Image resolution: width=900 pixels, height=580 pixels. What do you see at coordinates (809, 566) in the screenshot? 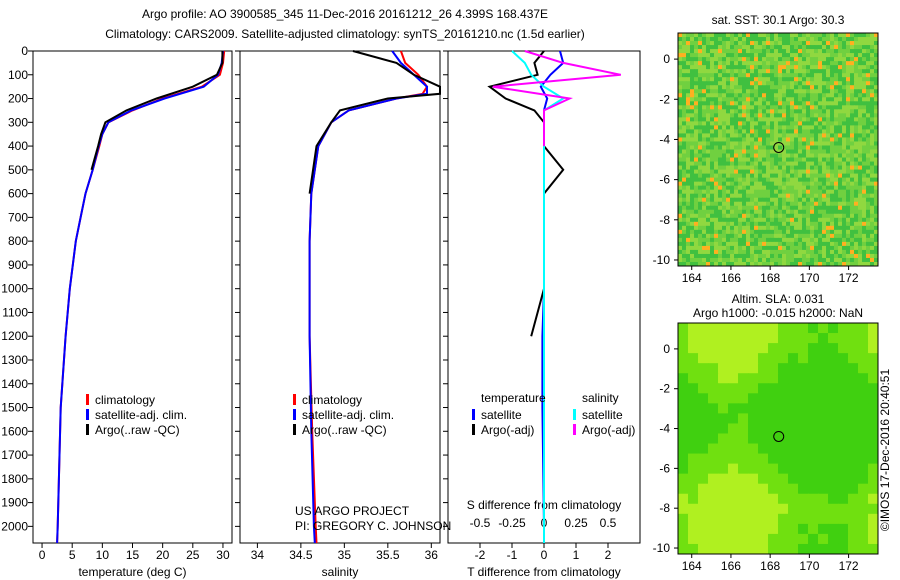
I see `map-lon-label: 170` at bounding box center [809, 566].